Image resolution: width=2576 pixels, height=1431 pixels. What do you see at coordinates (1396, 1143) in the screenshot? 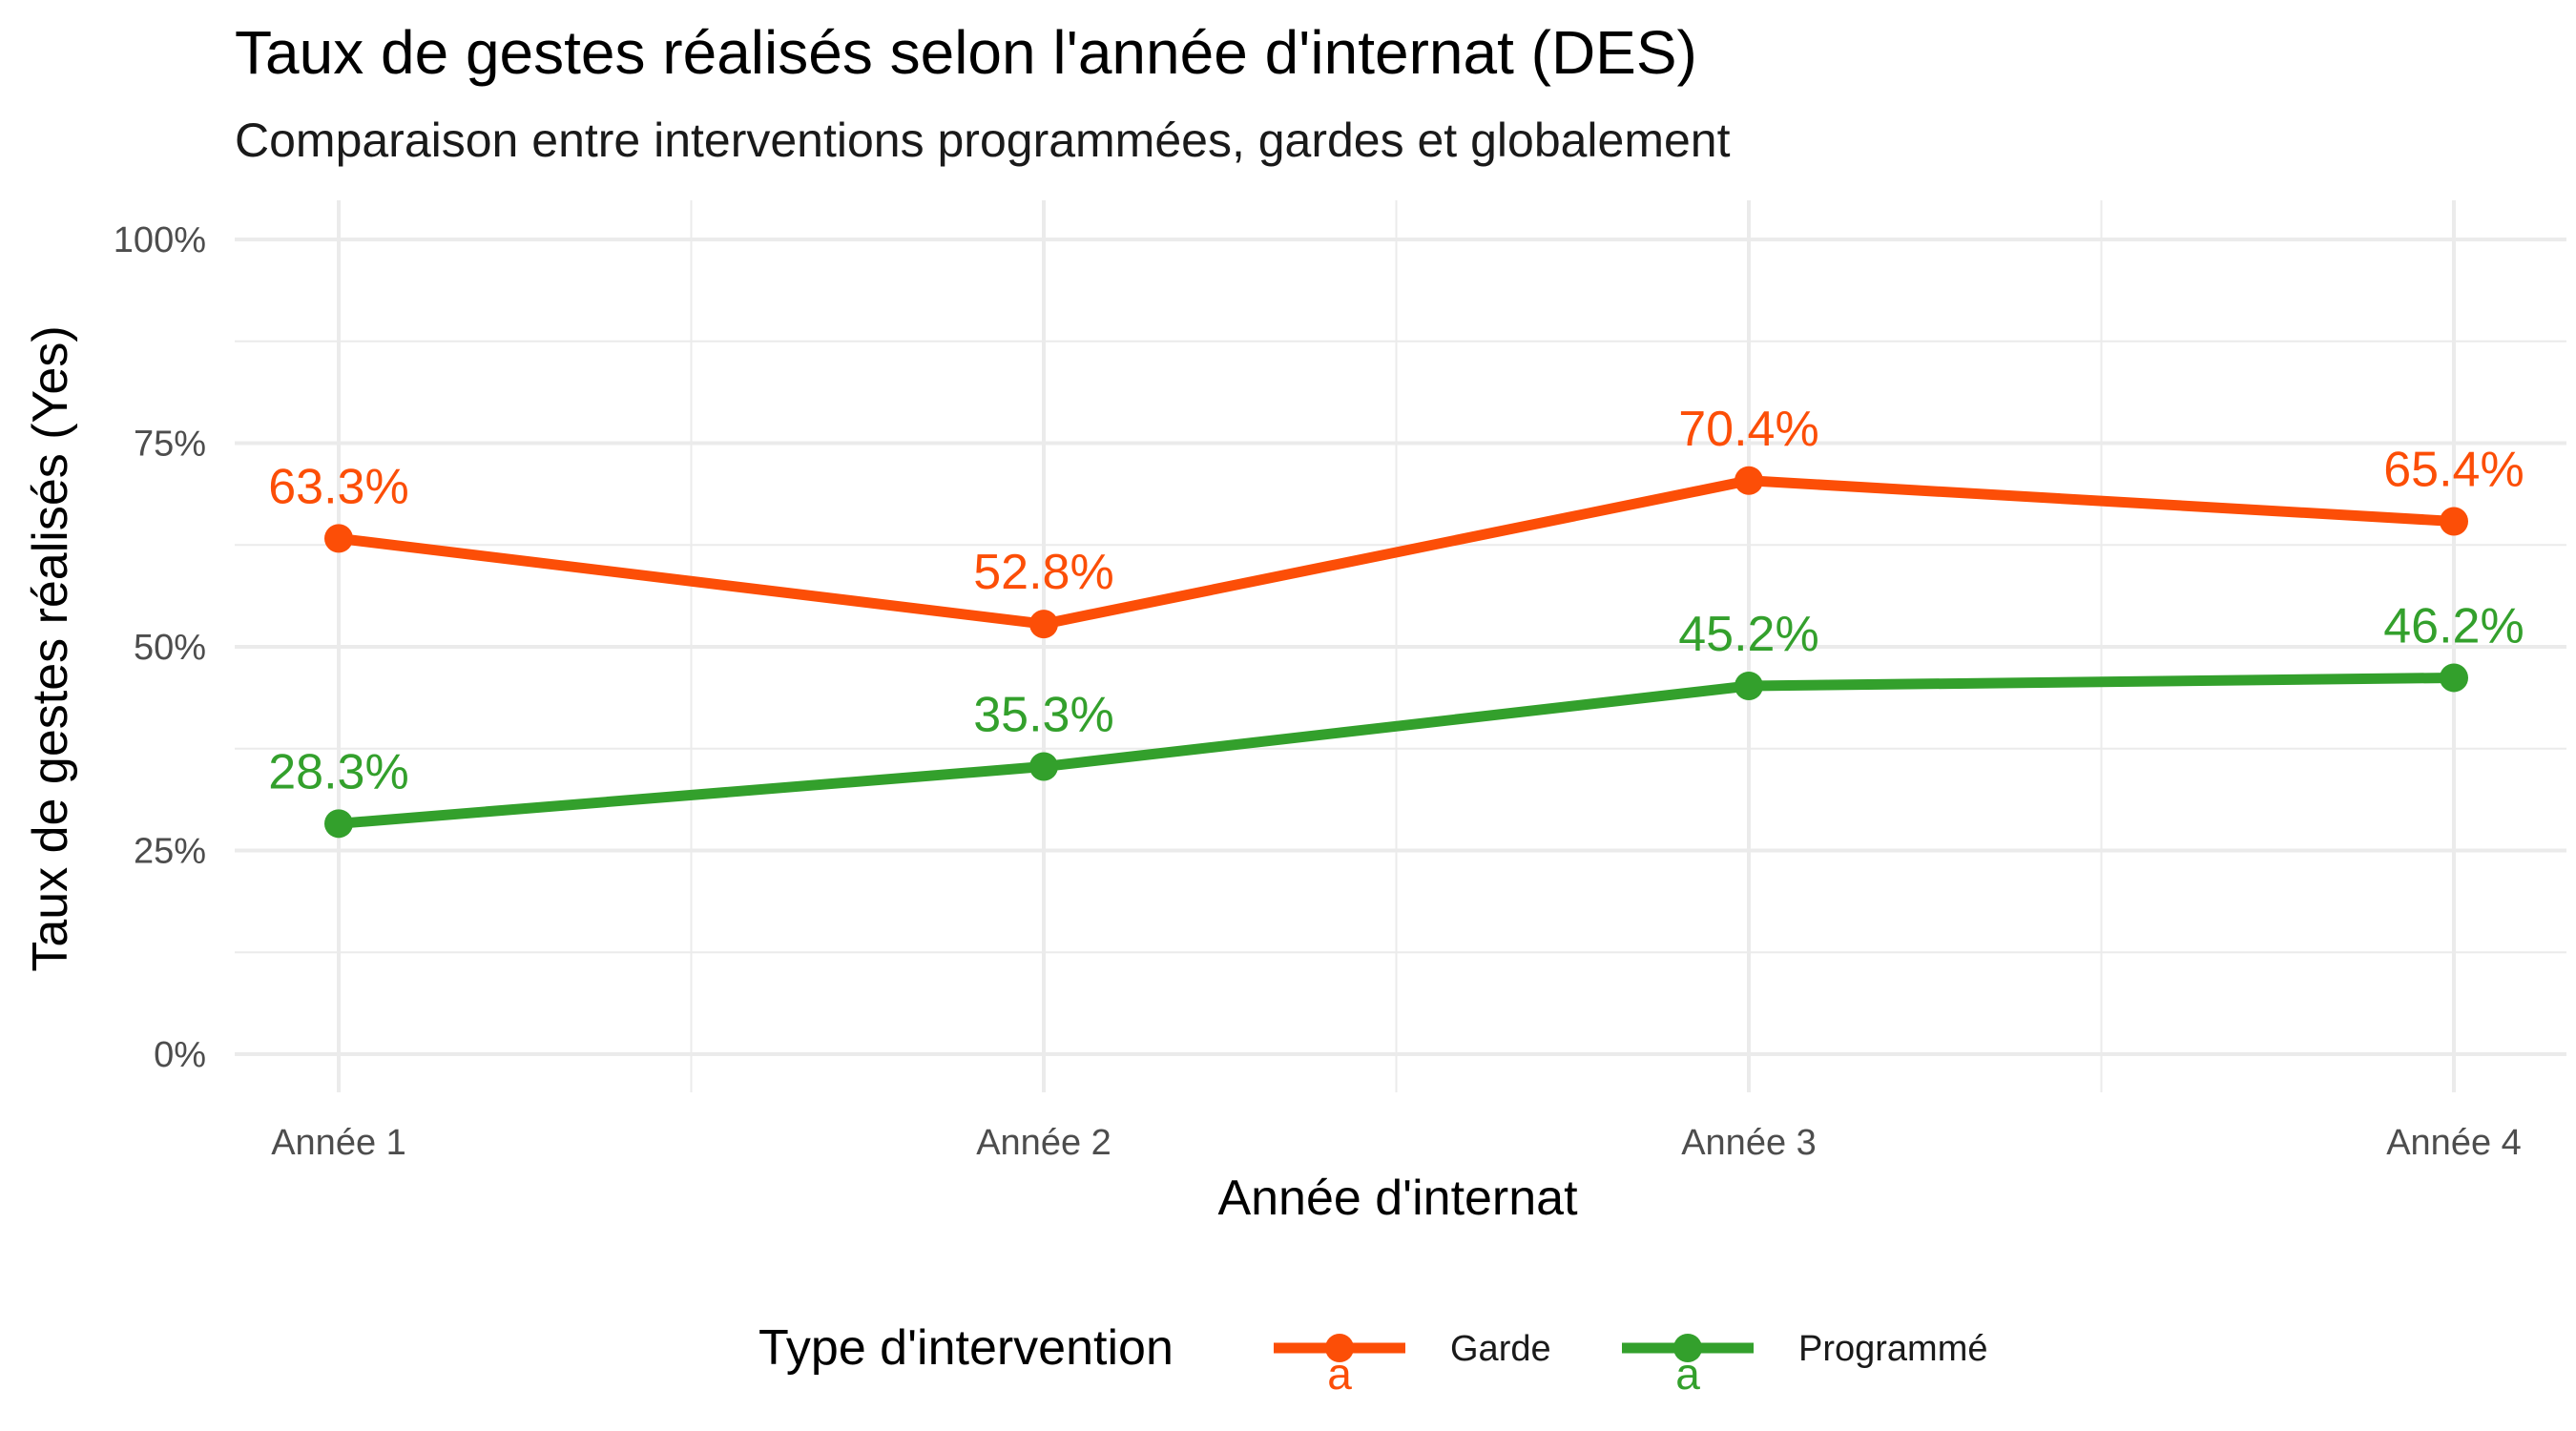
I see `x-axis-ticks: Année 1 Année 2 Année 3 Année 4` at bounding box center [1396, 1143].